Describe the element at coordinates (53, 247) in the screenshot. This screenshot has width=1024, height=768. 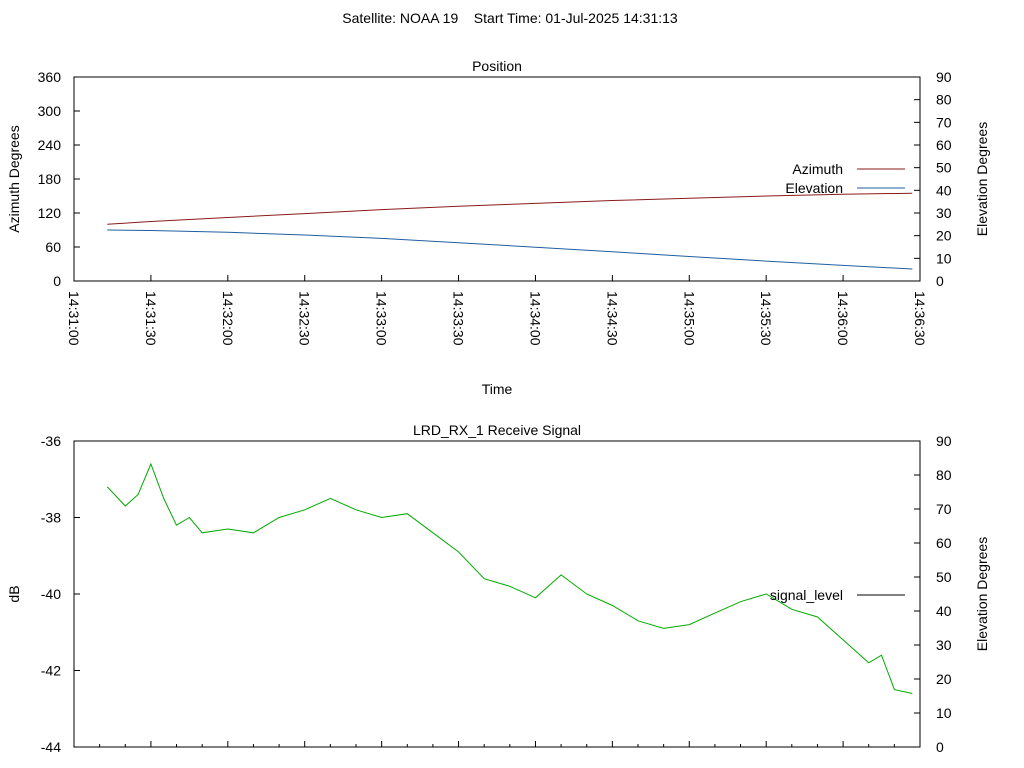
I see `position-y-tick-label: 60` at that location.